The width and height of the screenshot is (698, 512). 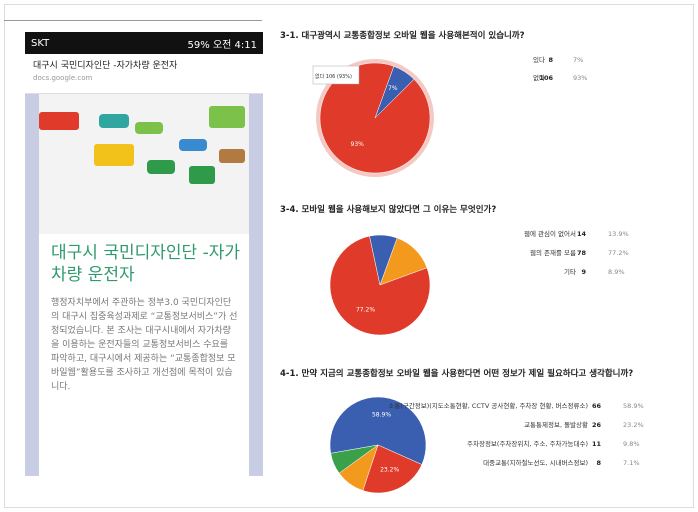 I want to click on battery: 59%, so click(x=198, y=45).